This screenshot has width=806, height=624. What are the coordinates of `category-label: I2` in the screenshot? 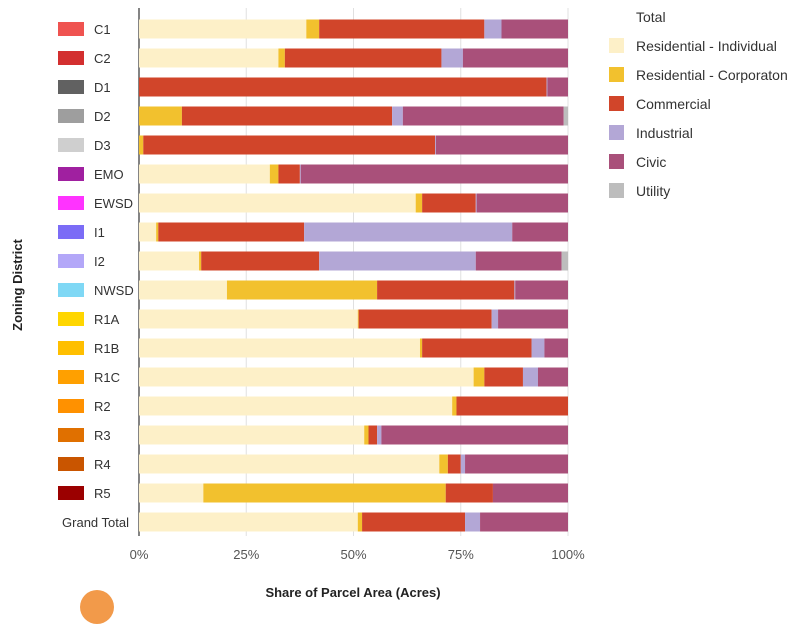 It's located at (99, 261).